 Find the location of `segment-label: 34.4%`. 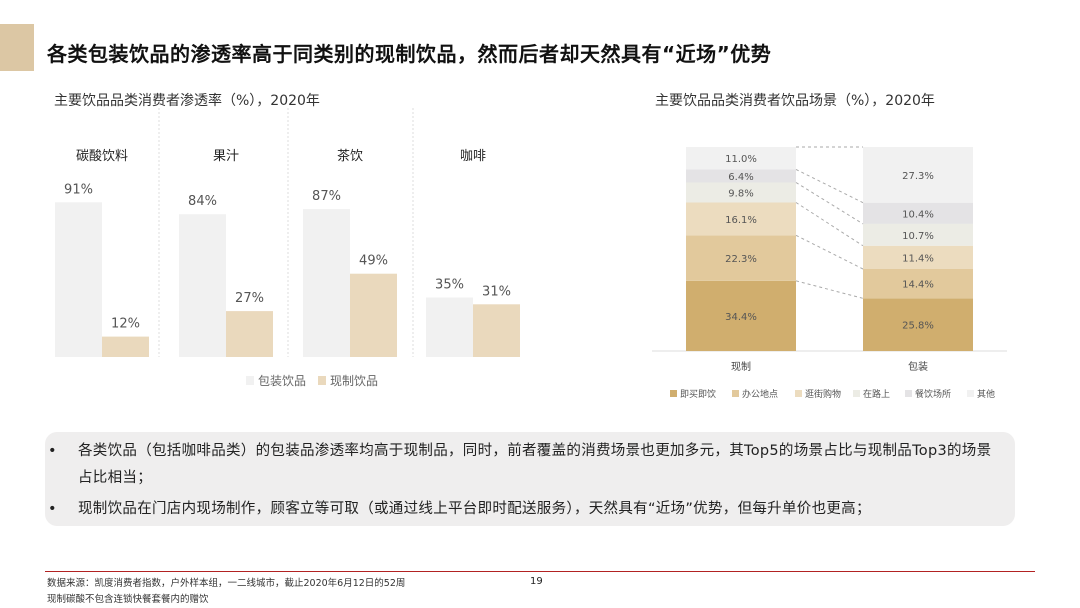

segment-label: 34.4% is located at coordinates (741, 317).